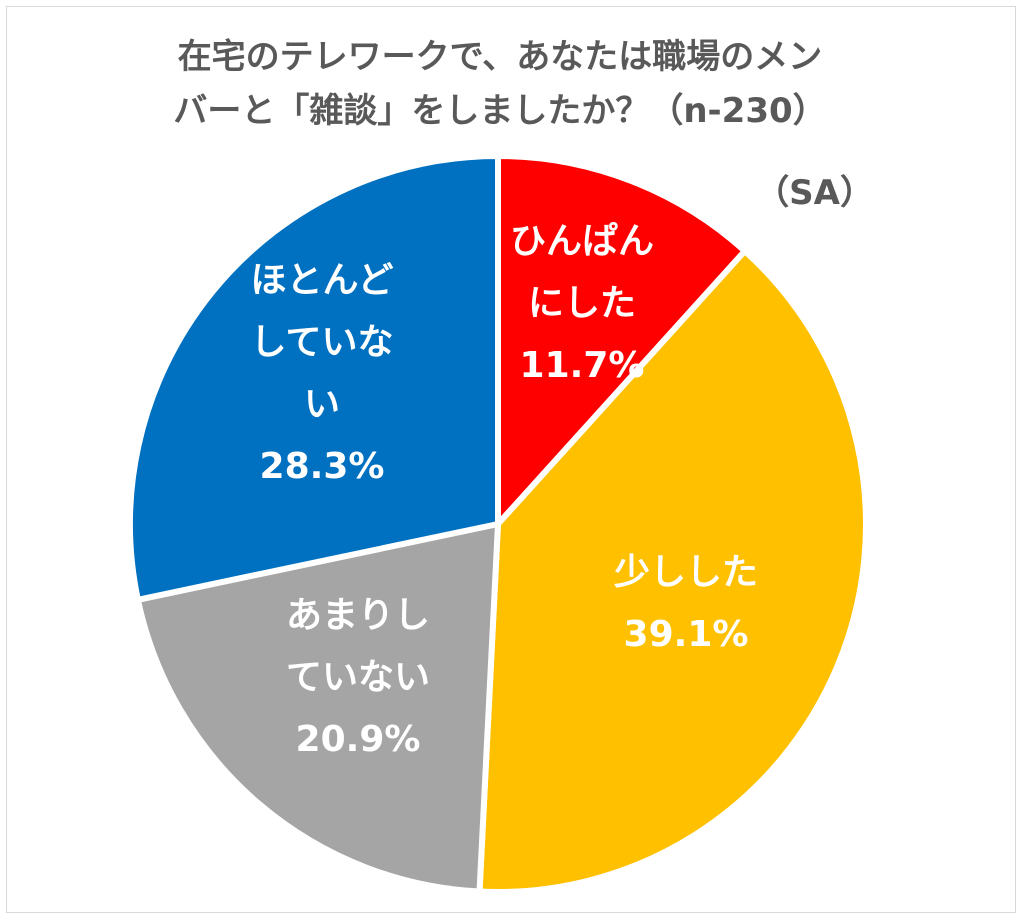 The height and width of the screenshot is (921, 1024). I want to click on slice-2-value-label: 39.1%, so click(686, 634).